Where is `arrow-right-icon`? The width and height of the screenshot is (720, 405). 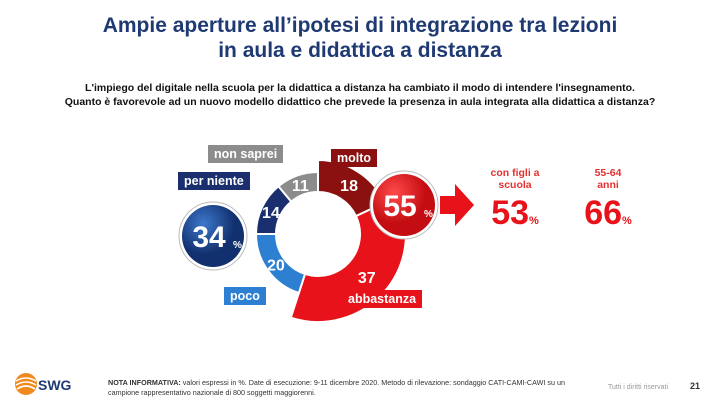
arrow-right-icon is located at coordinates (457, 205).